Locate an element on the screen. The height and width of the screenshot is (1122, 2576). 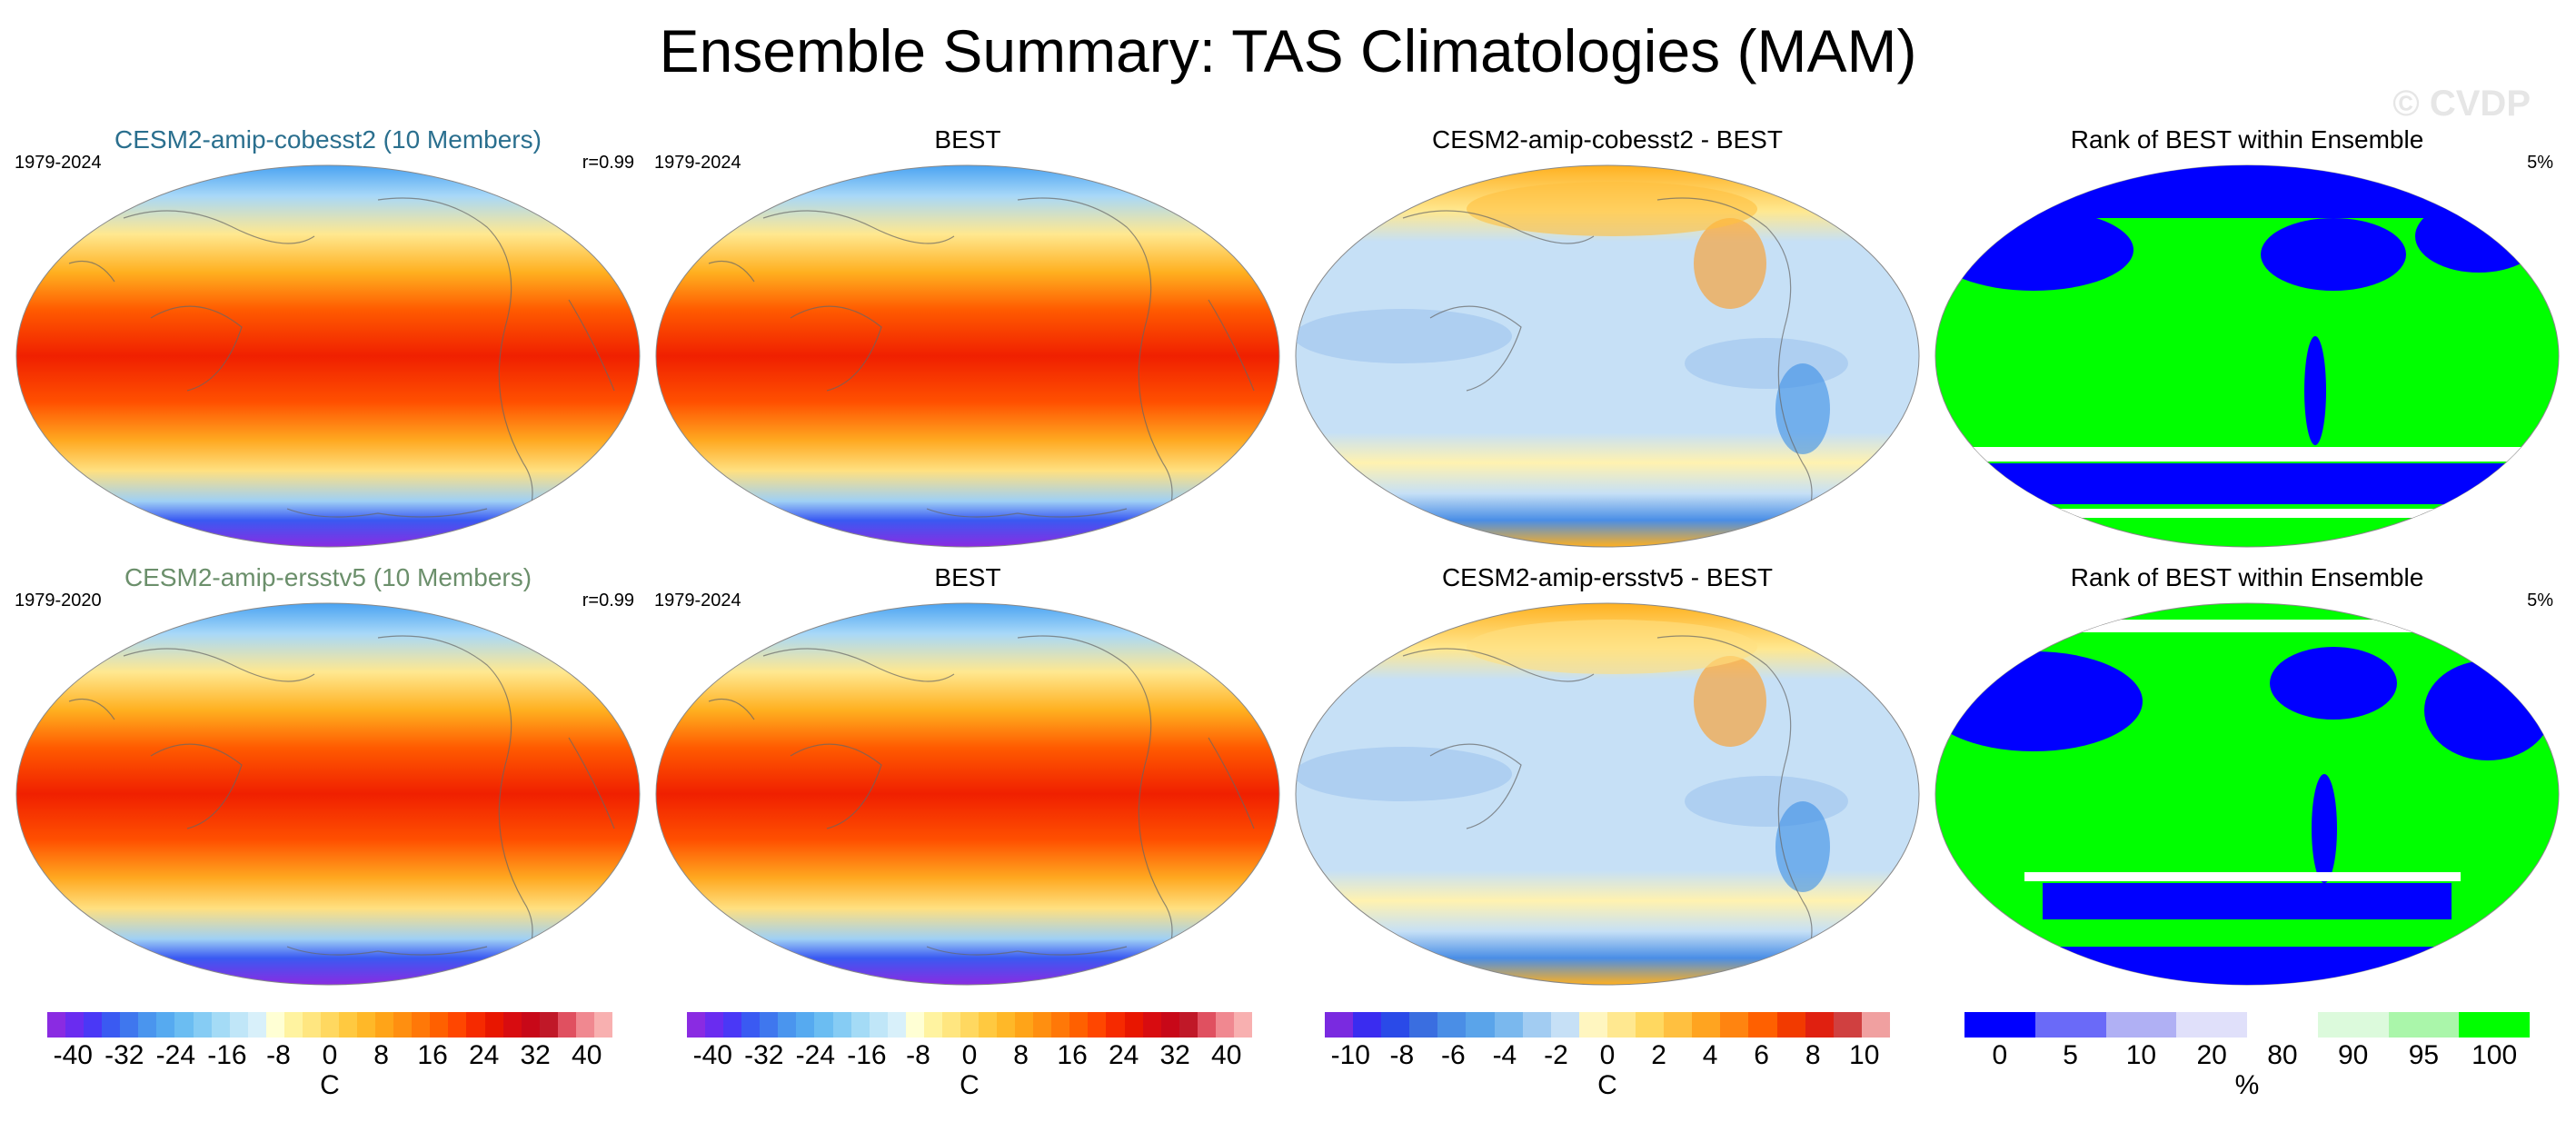
colorbar-tick-label: 95 is located at coordinates (2424, 1055).